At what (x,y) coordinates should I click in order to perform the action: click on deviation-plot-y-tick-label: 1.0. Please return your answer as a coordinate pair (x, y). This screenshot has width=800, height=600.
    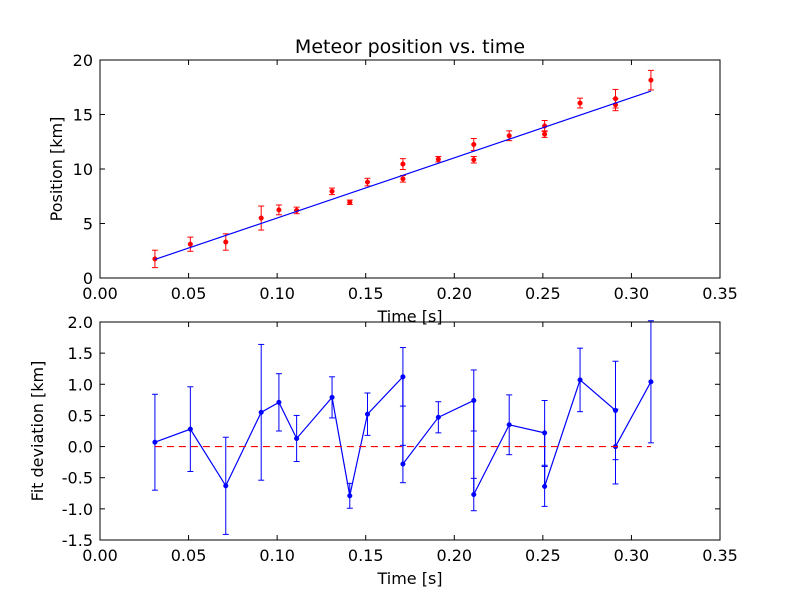
    Looking at the image, I should click on (80, 384).